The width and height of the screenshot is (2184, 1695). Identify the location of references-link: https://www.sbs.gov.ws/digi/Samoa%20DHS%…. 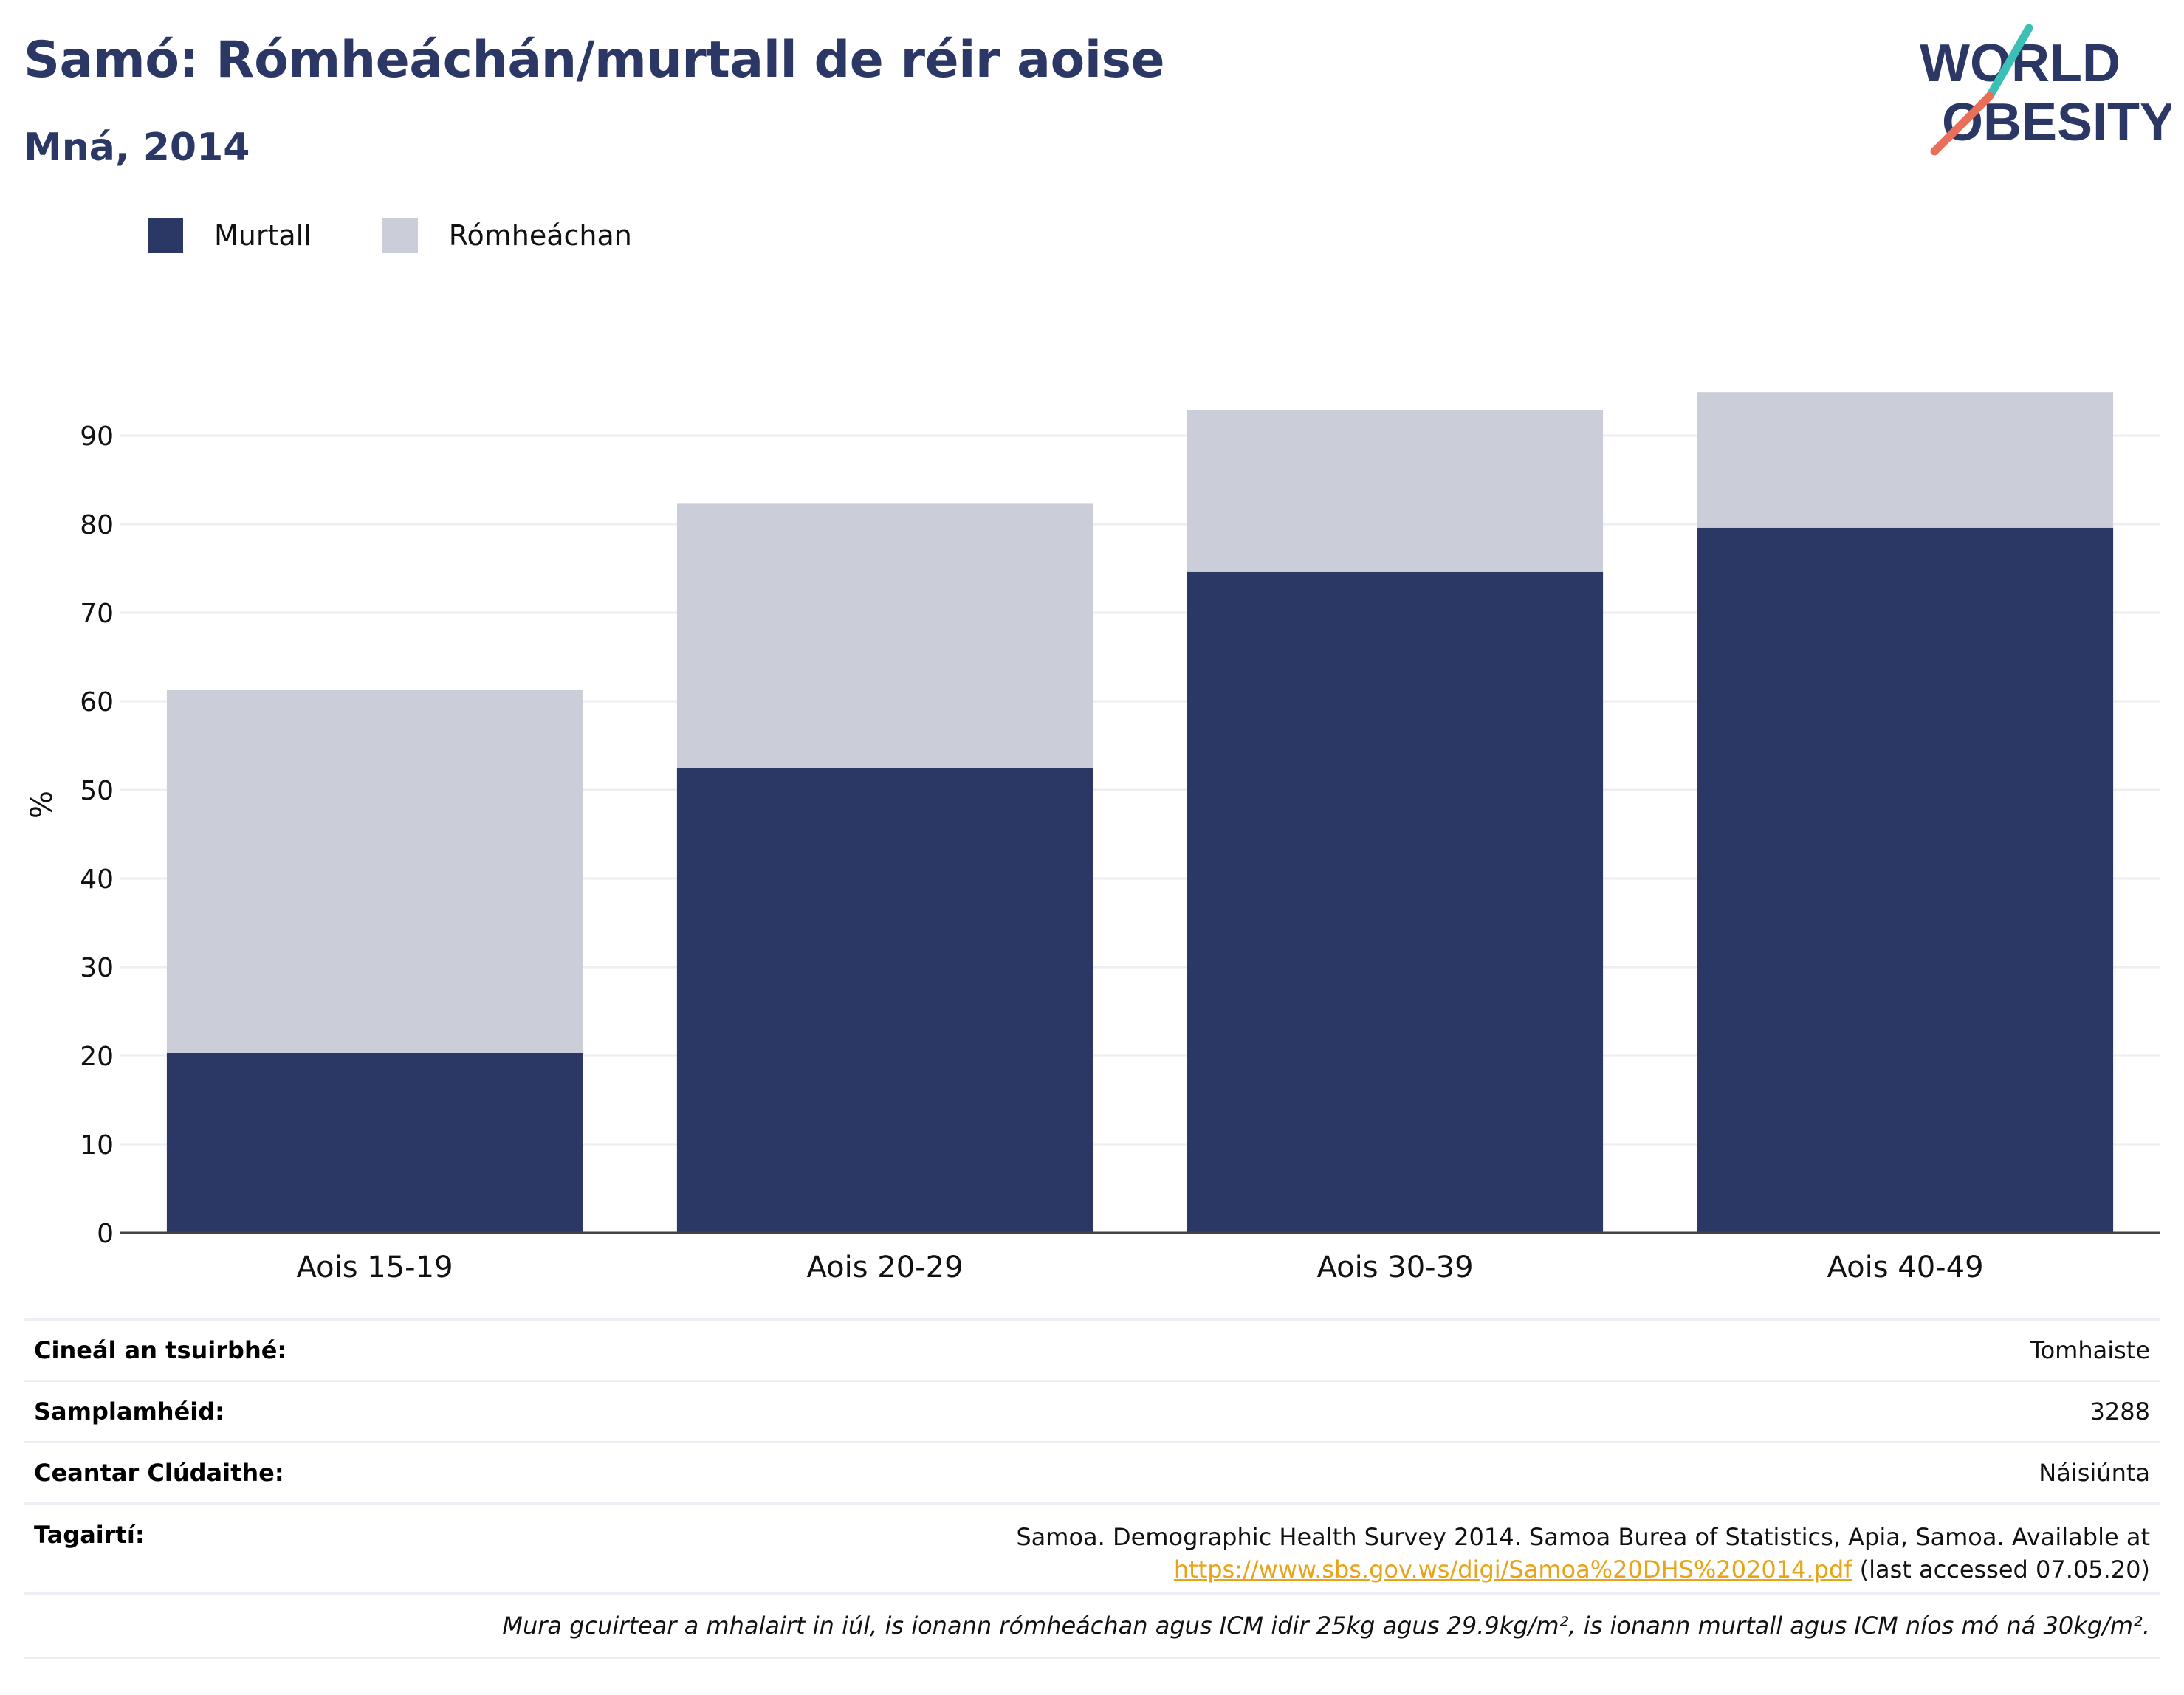
(1513, 1569).